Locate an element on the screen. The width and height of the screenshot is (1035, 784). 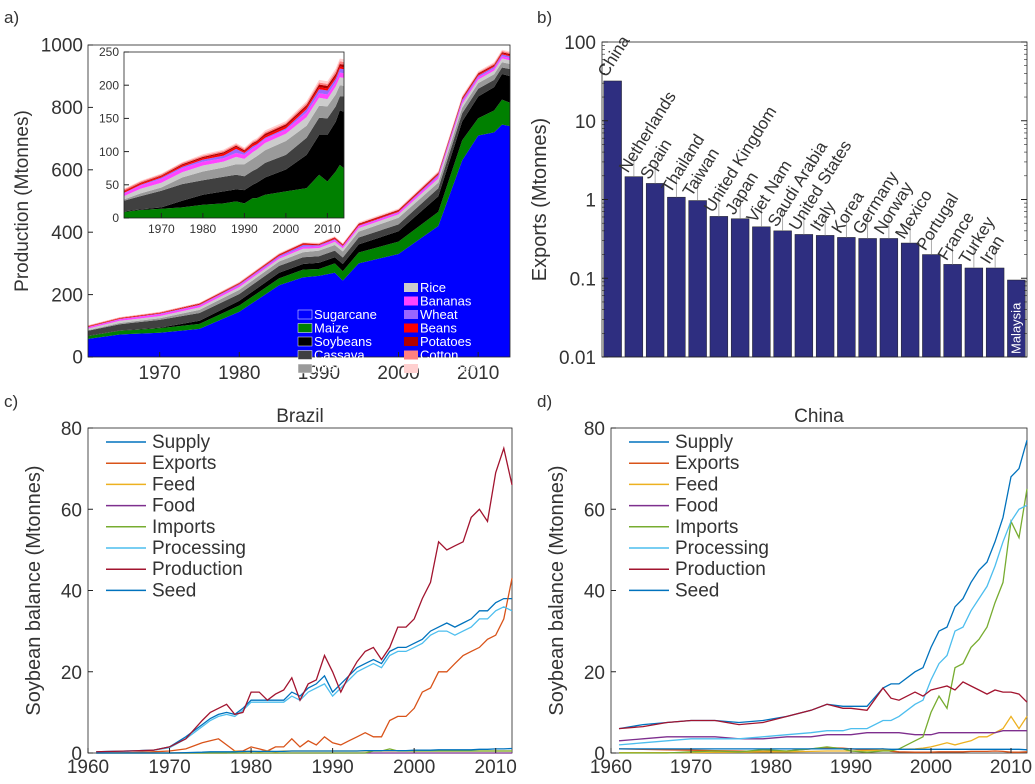
legend-swatch-sugarcane is located at coordinates (305, 314).